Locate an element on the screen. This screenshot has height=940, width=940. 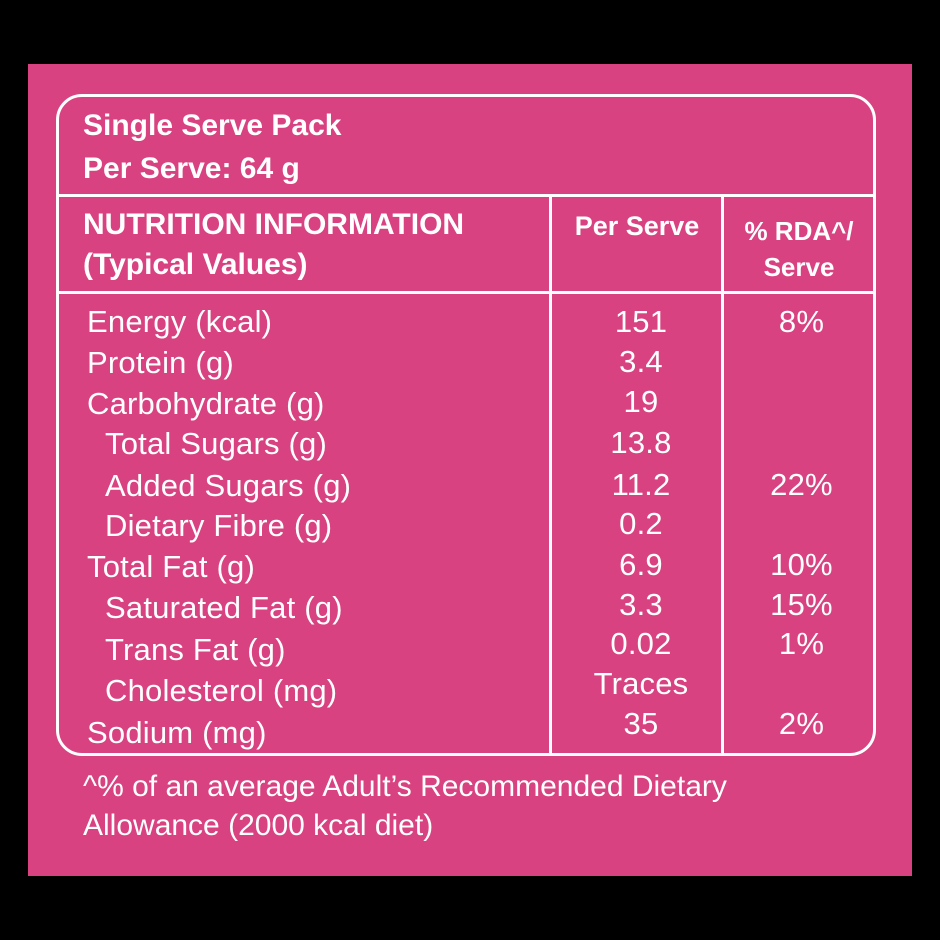
row-value-total-sugars: 13.8 is located at coordinates (641, 442).